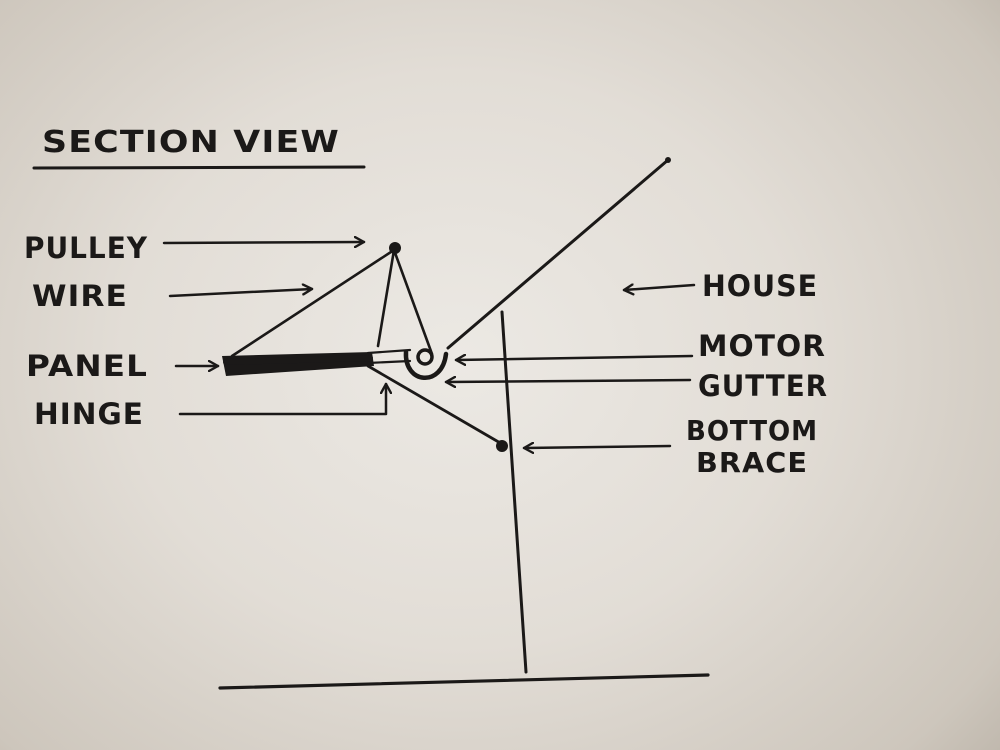 The width and height of the screenshot is (1000, 750). I want to click on motor-icon, so click(425, 357).